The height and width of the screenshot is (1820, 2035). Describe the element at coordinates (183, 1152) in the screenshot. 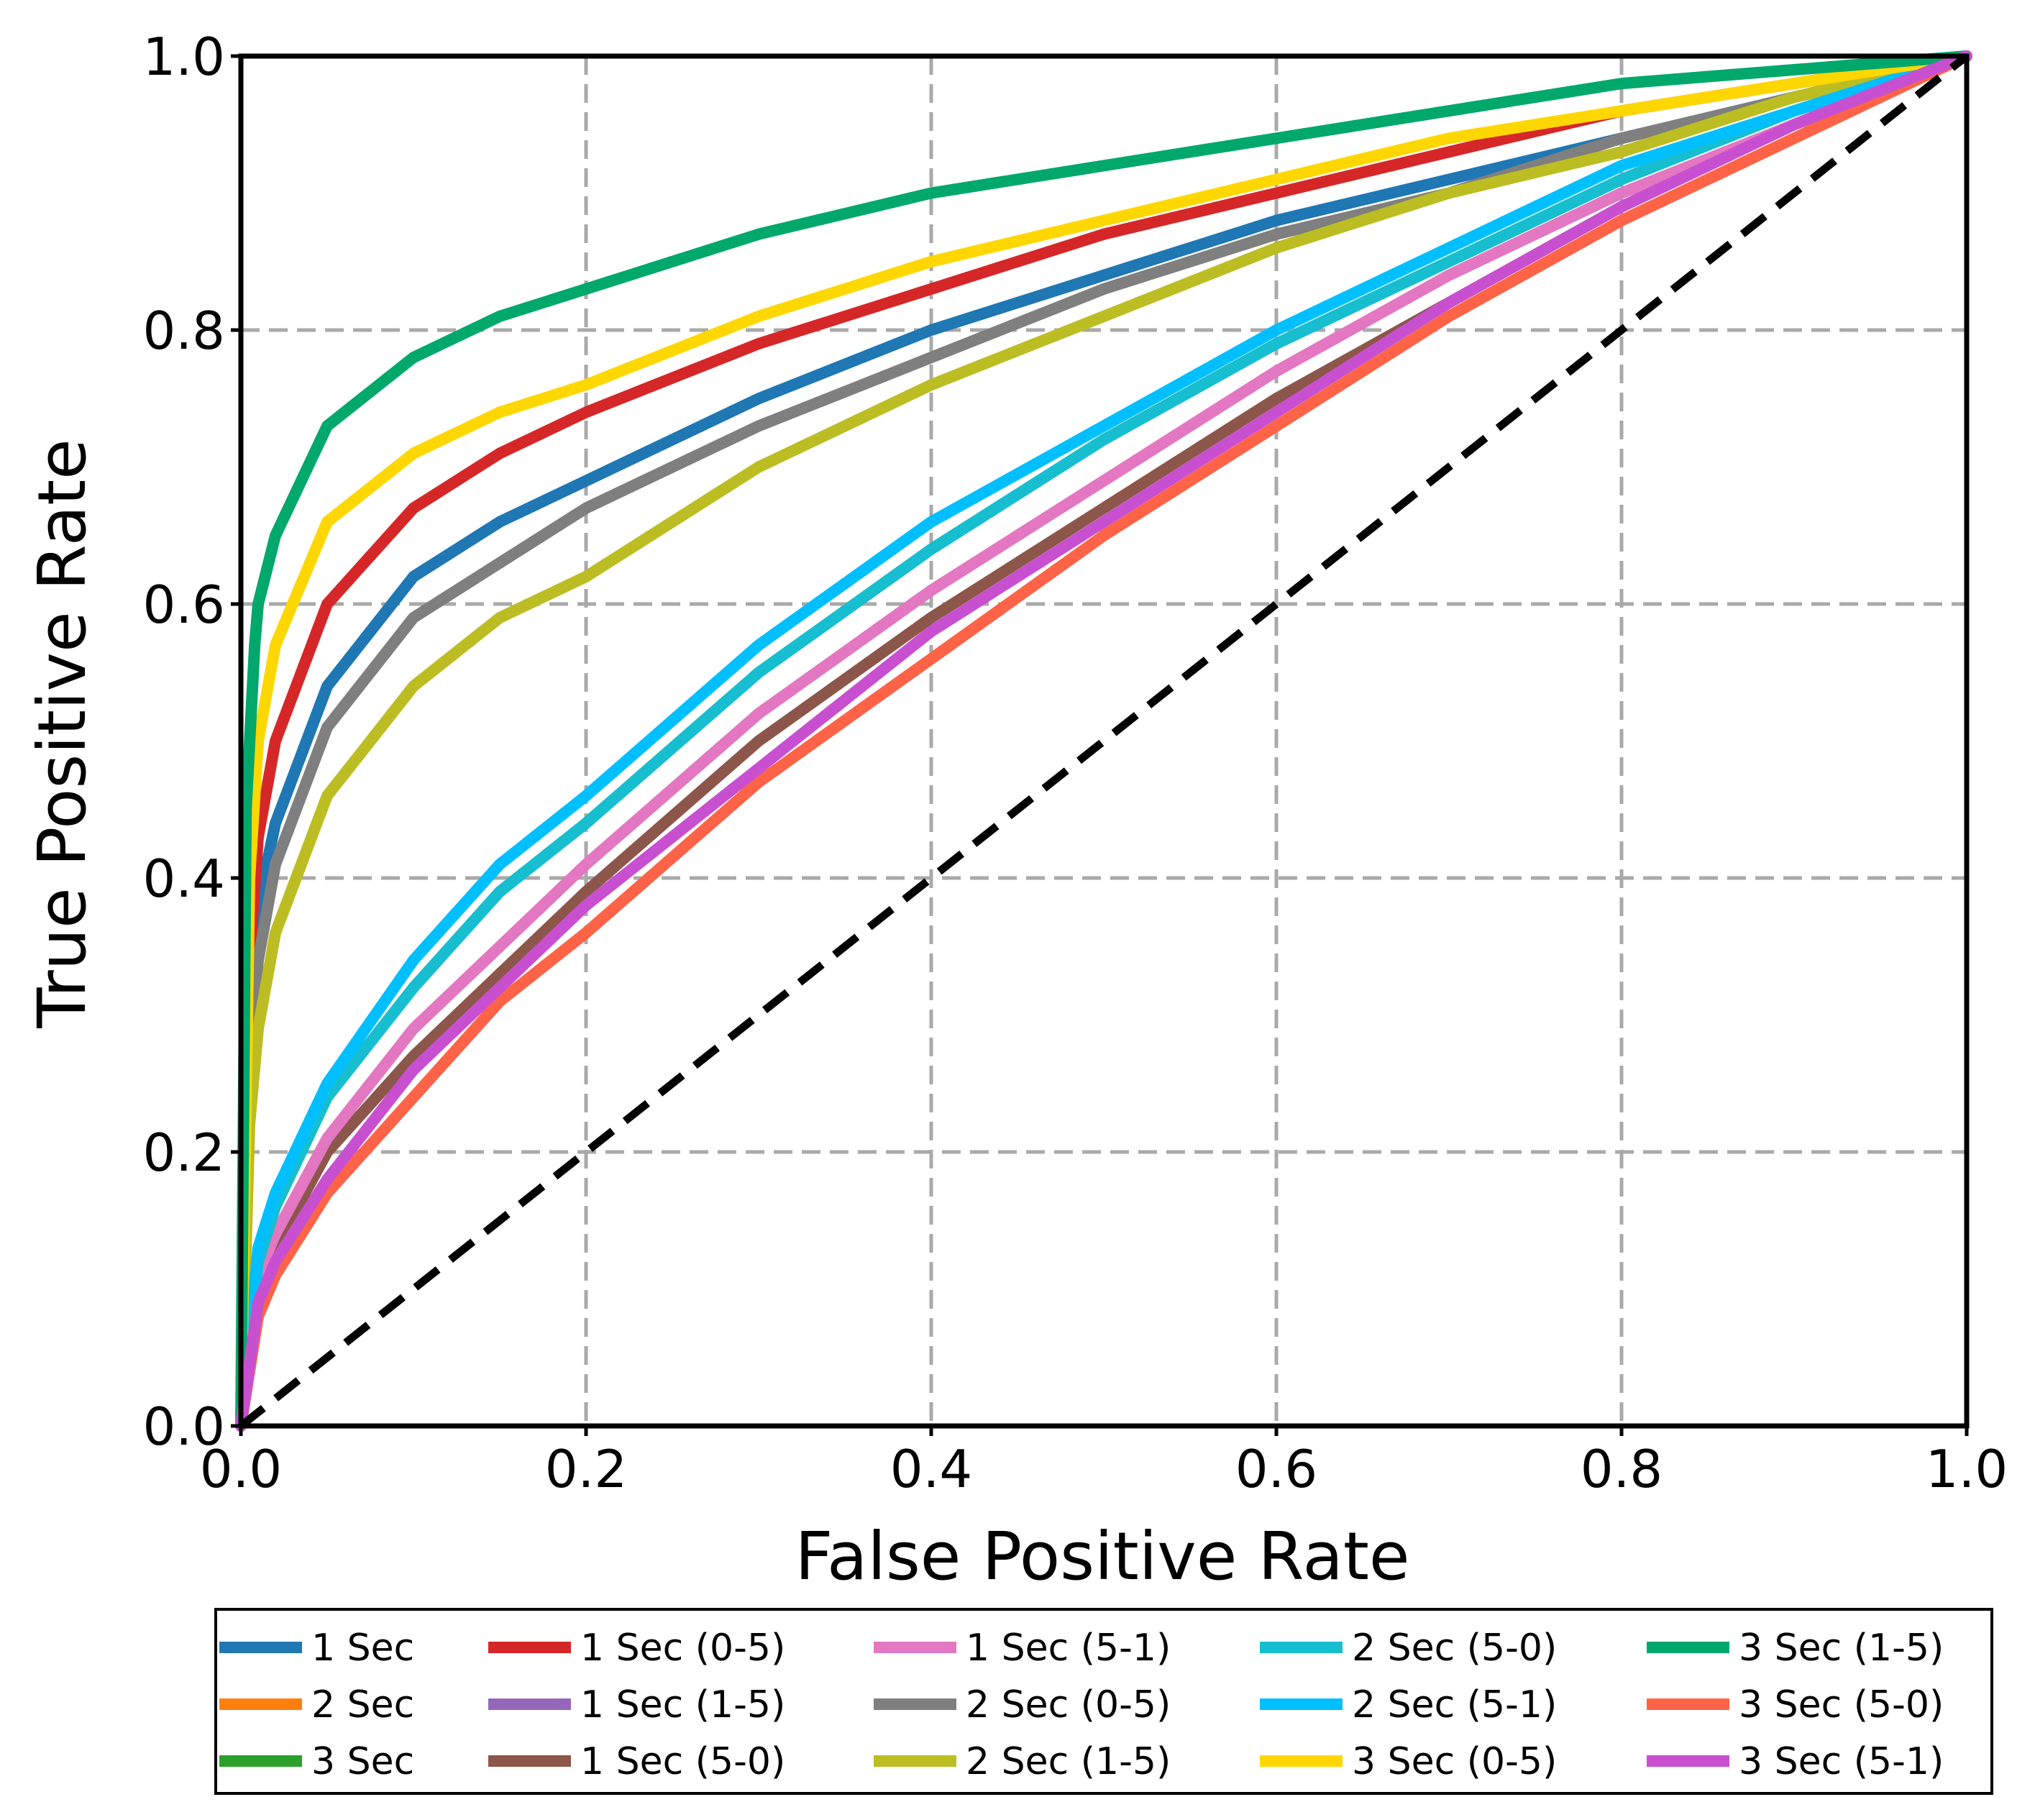

I see `y-tick-label: 0.2` at that location.